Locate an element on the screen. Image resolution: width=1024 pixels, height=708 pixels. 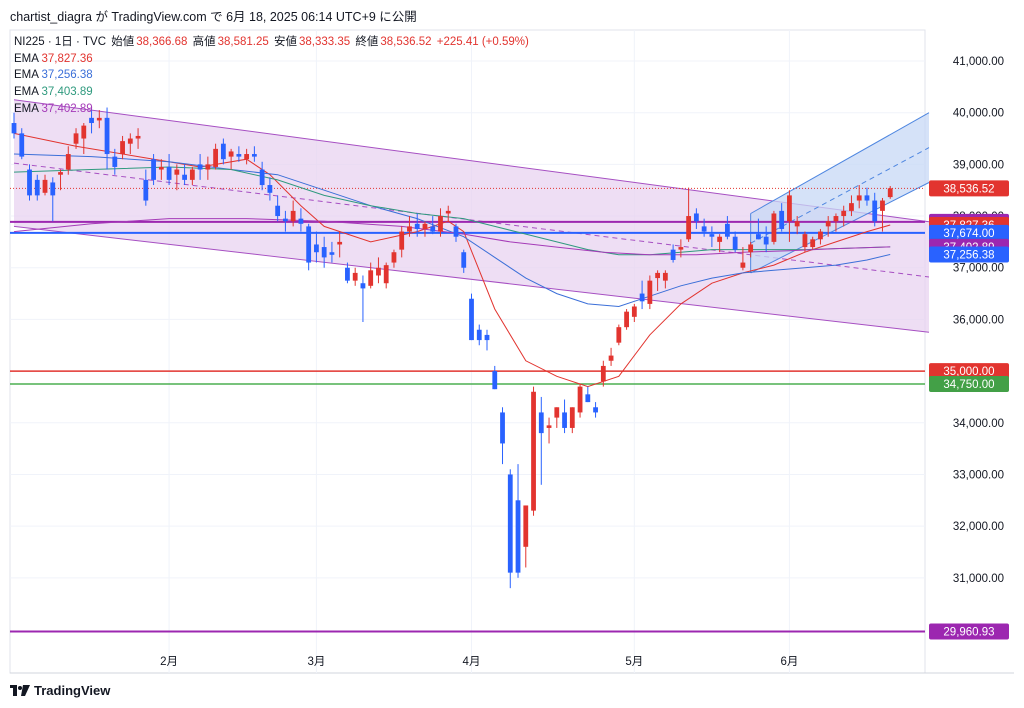
up-channel-upper-line is located at coordinates (840, 163).